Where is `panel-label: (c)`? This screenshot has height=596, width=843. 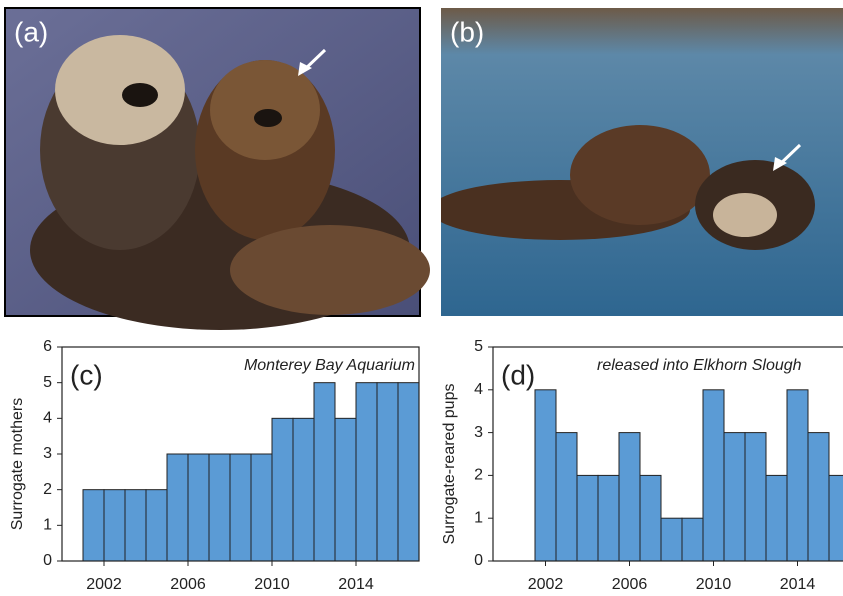
panel-label: (c) is located at coordinates (86, 374).